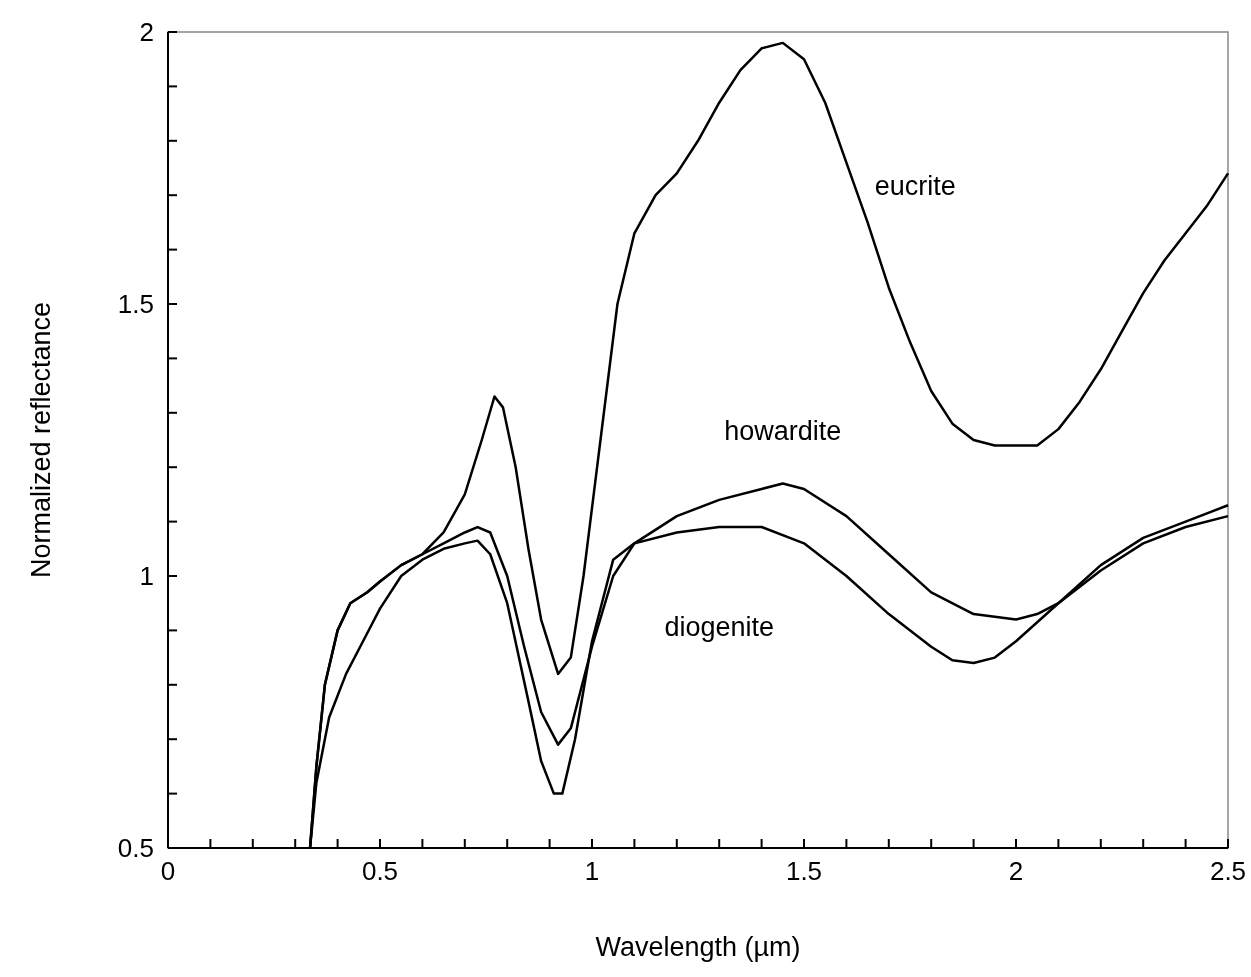 The width and height of the screenshot is (1251, 977). I want to click on y-axis-title: Normalized reflectance, so click(41, 440).